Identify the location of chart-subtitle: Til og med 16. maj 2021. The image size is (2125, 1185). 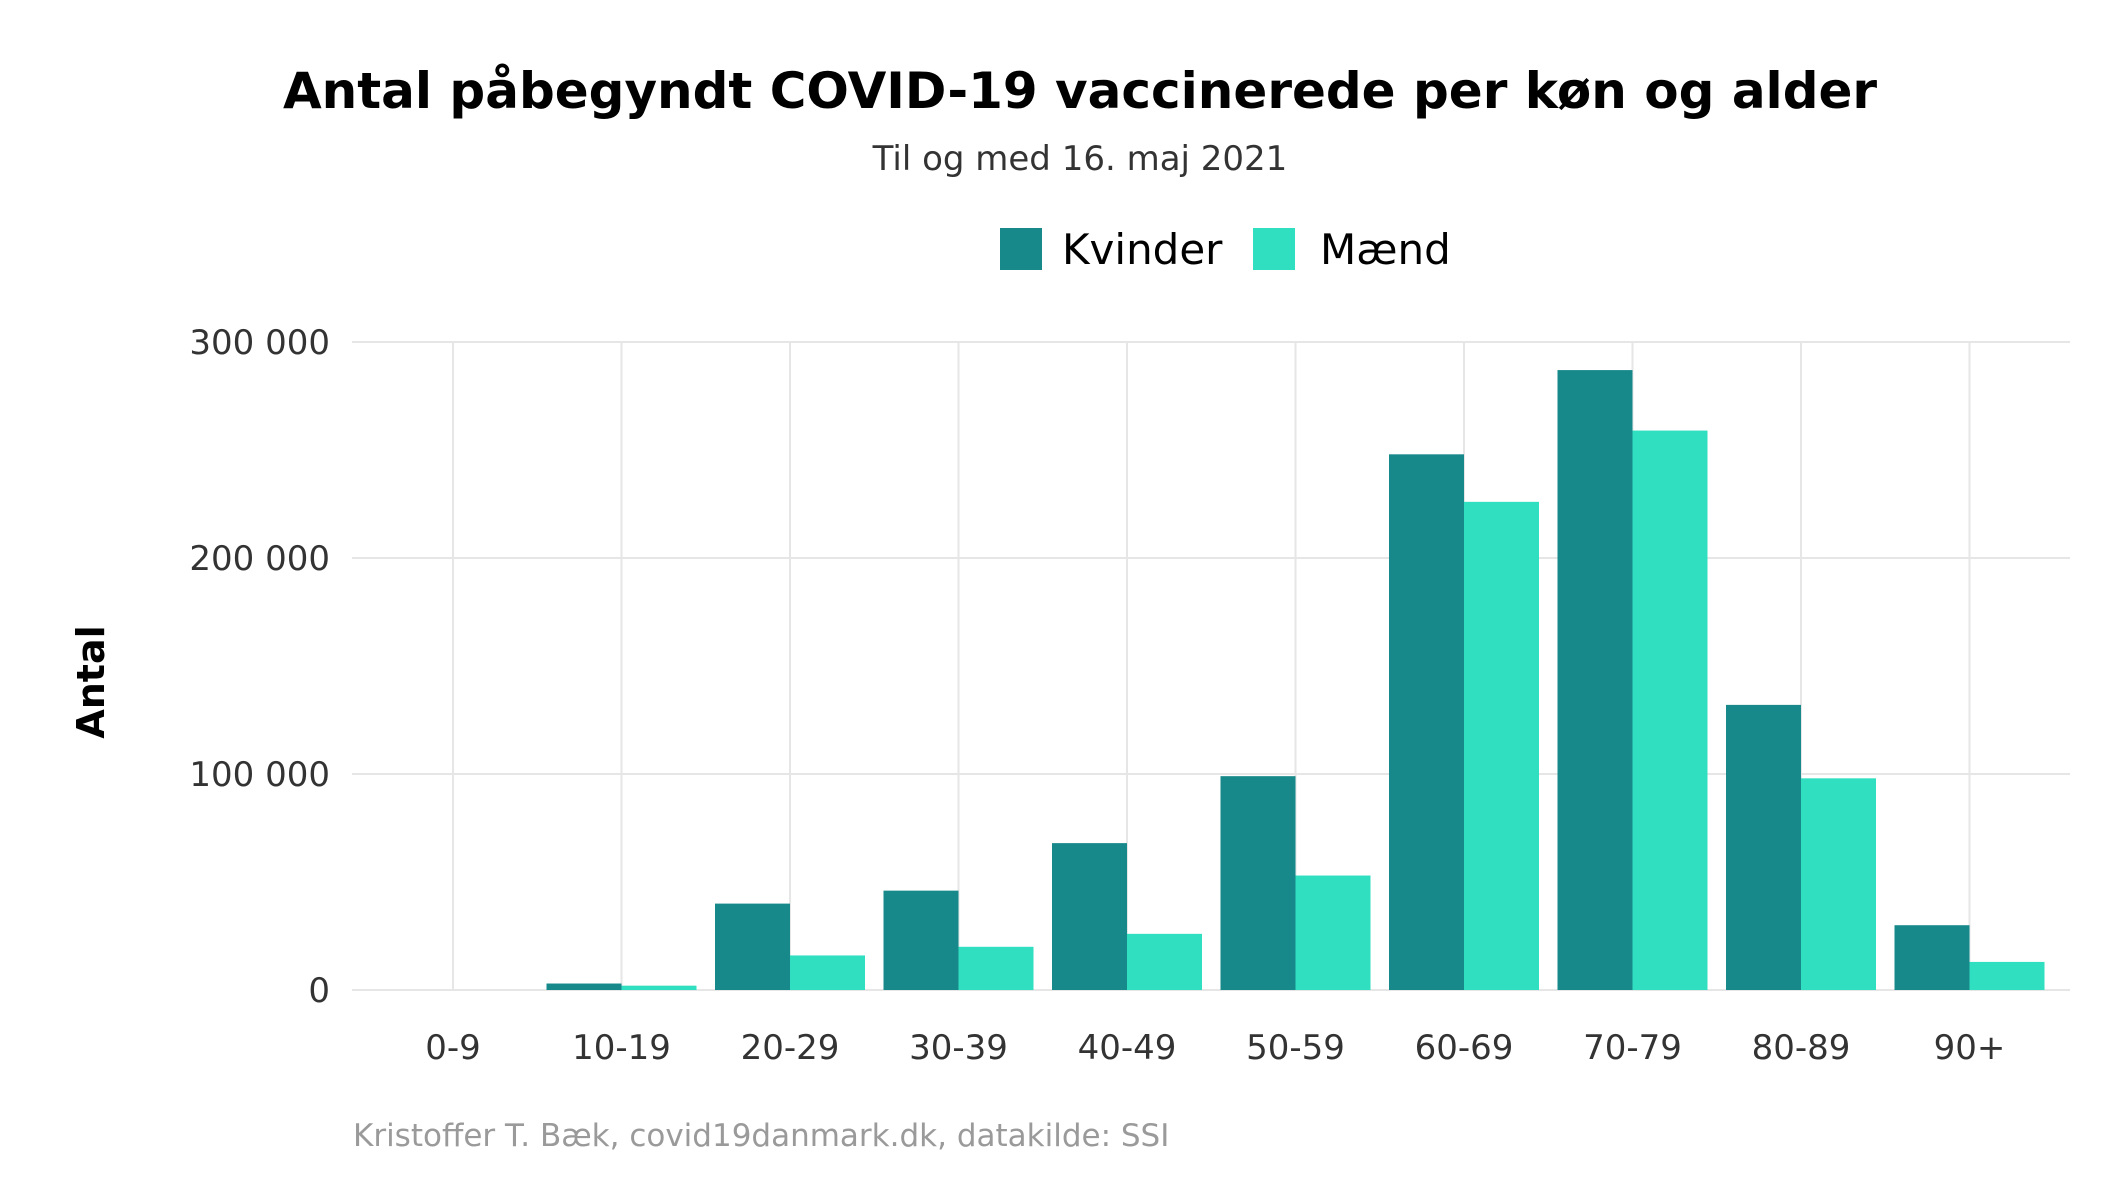
(1080, 159).